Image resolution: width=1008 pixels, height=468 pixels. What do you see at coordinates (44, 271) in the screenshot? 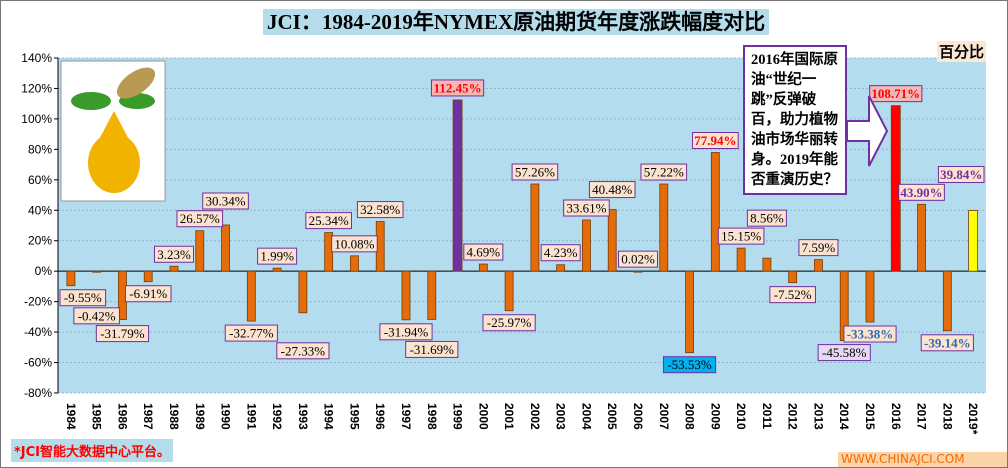
I see `y-tick-label: 0%` at bounding box center [44, 271].